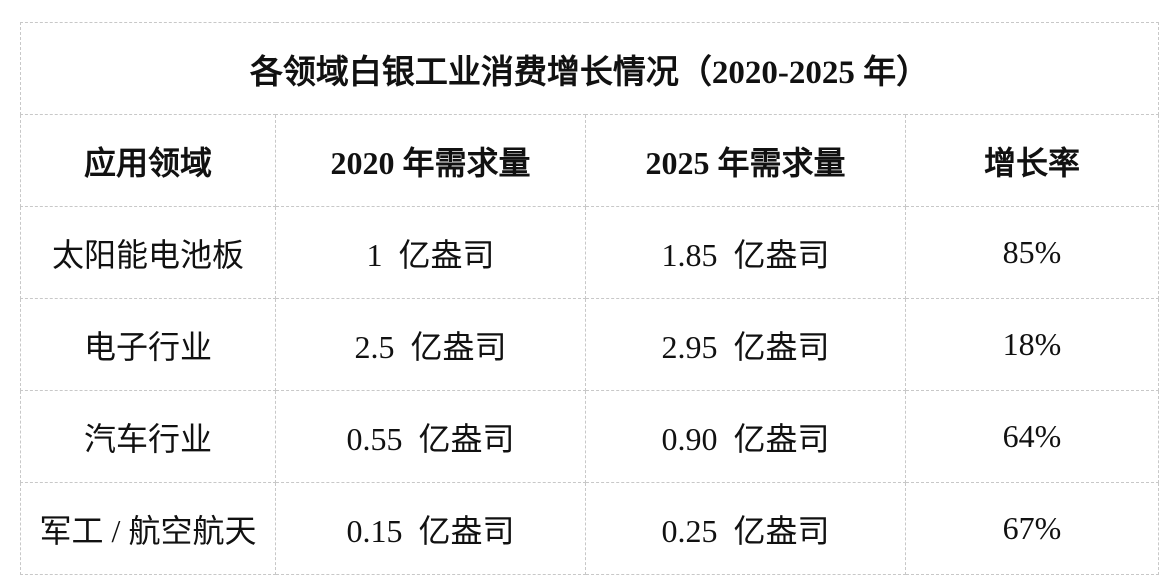 This screenshot has width=1165, height=585. I want to click on table-cell: 64%, so click(1032, 436).